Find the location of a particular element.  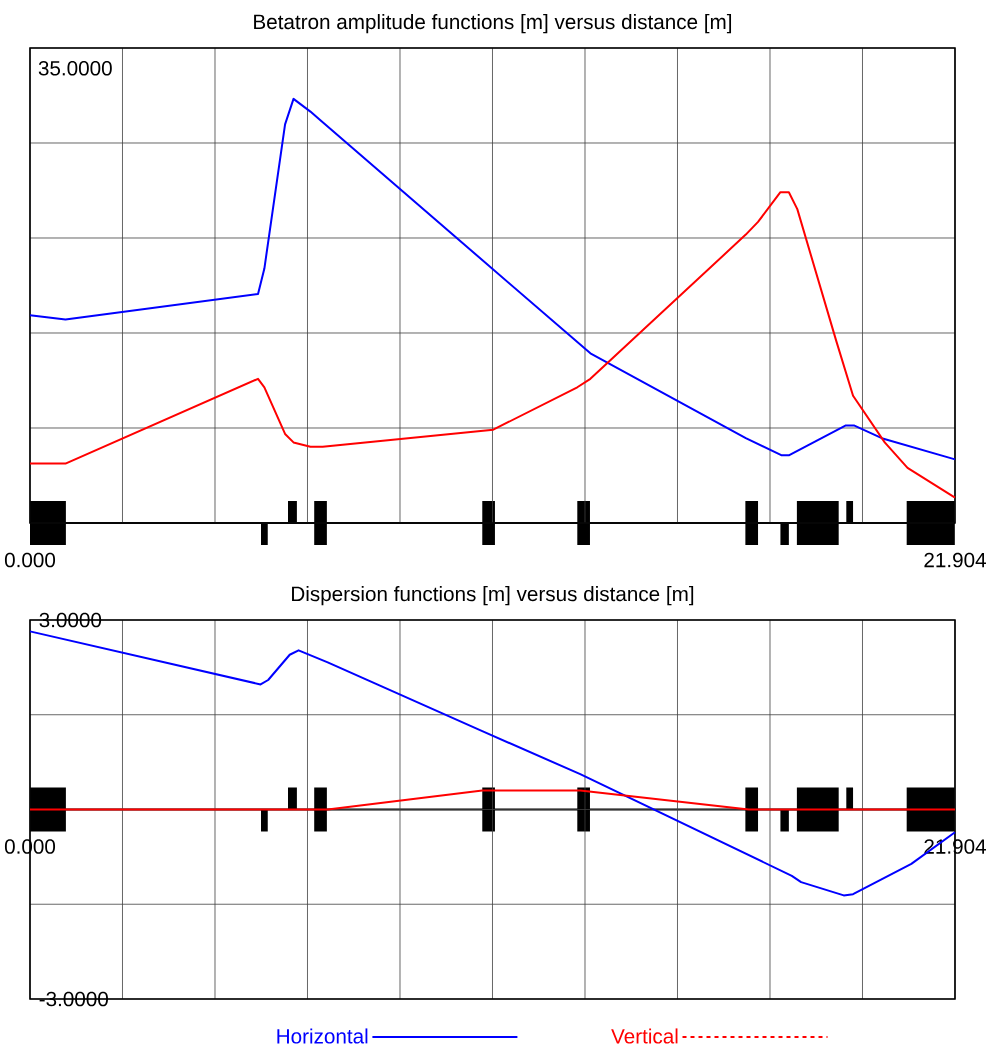

x-tick-label: 0.000 is located at coordinates (30, 560).